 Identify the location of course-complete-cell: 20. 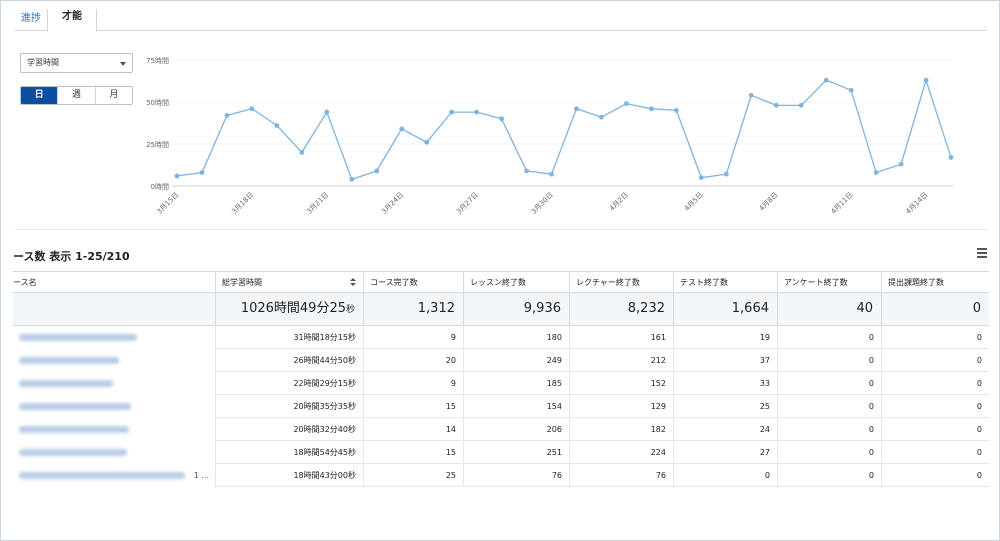
(413, 360).